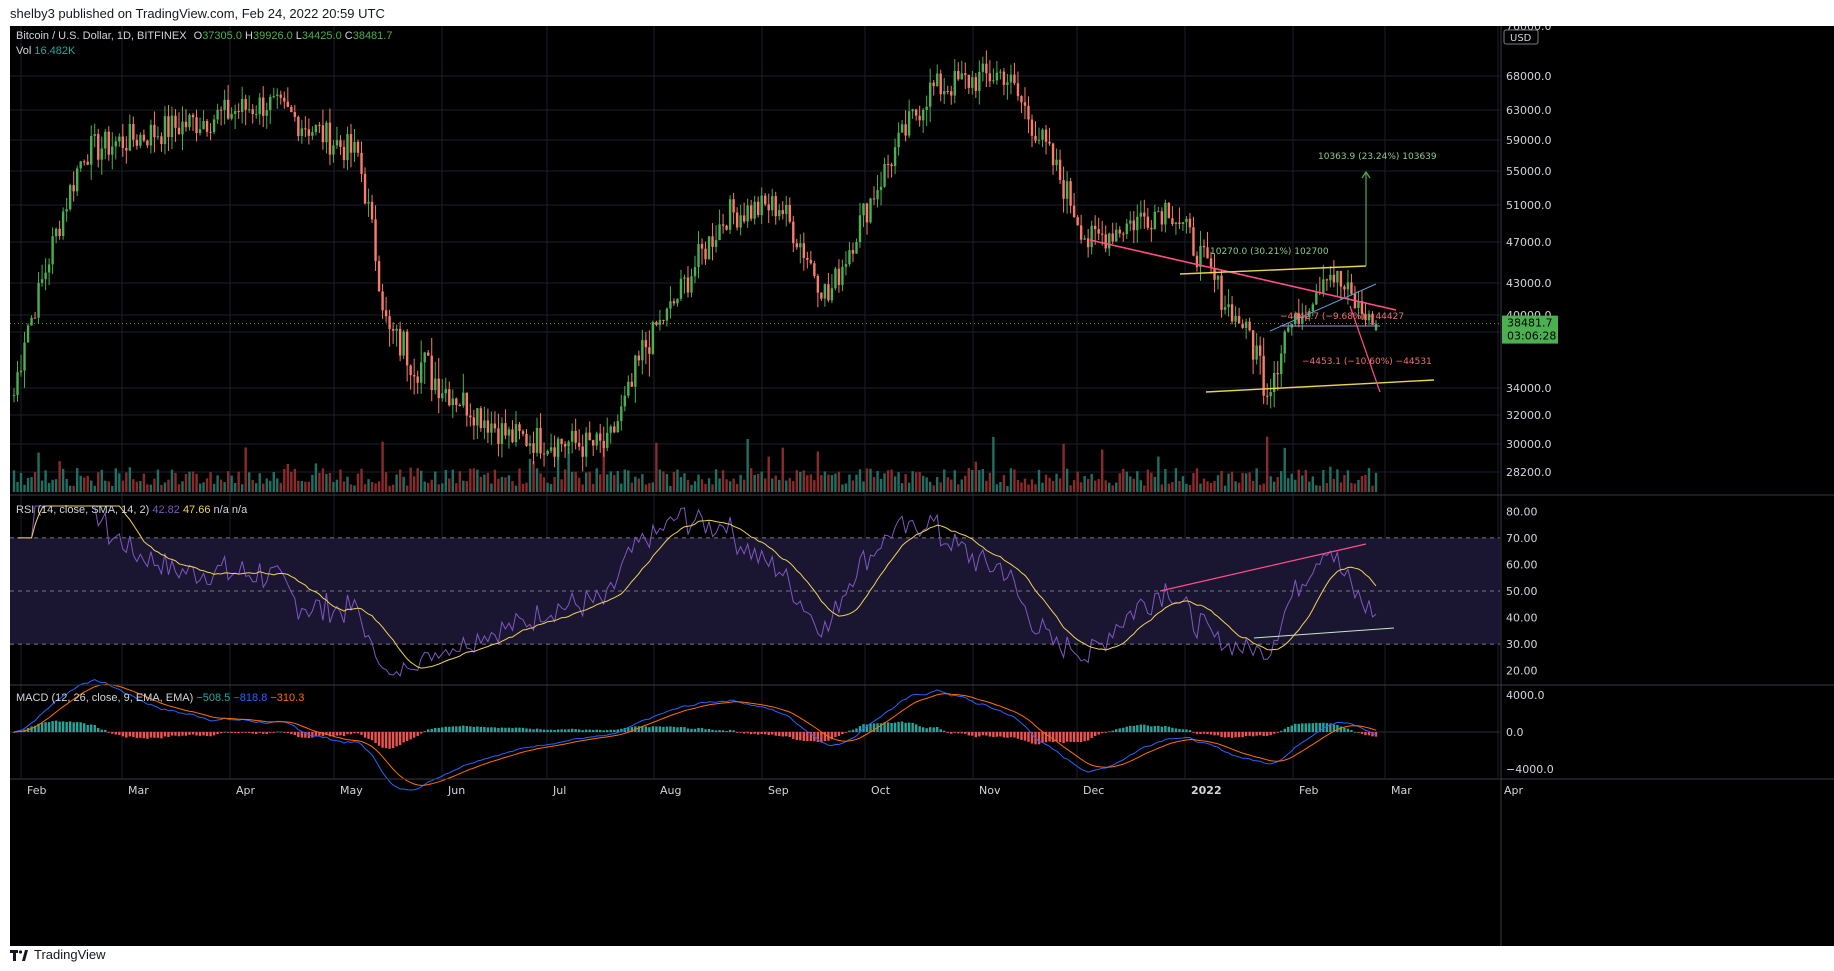 Image resolution: width=1834 pixels, height=971 pixels. Describe the element at coordinates (58, 954) in the screenshot. I see `tradingview-logo: TradingView` at that location.